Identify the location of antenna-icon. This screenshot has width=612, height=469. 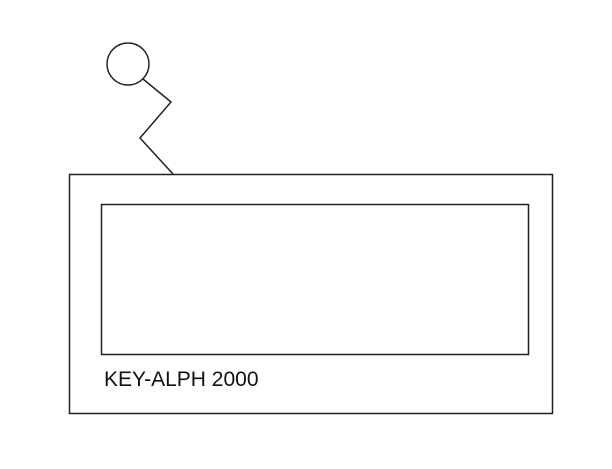
(140, 108).